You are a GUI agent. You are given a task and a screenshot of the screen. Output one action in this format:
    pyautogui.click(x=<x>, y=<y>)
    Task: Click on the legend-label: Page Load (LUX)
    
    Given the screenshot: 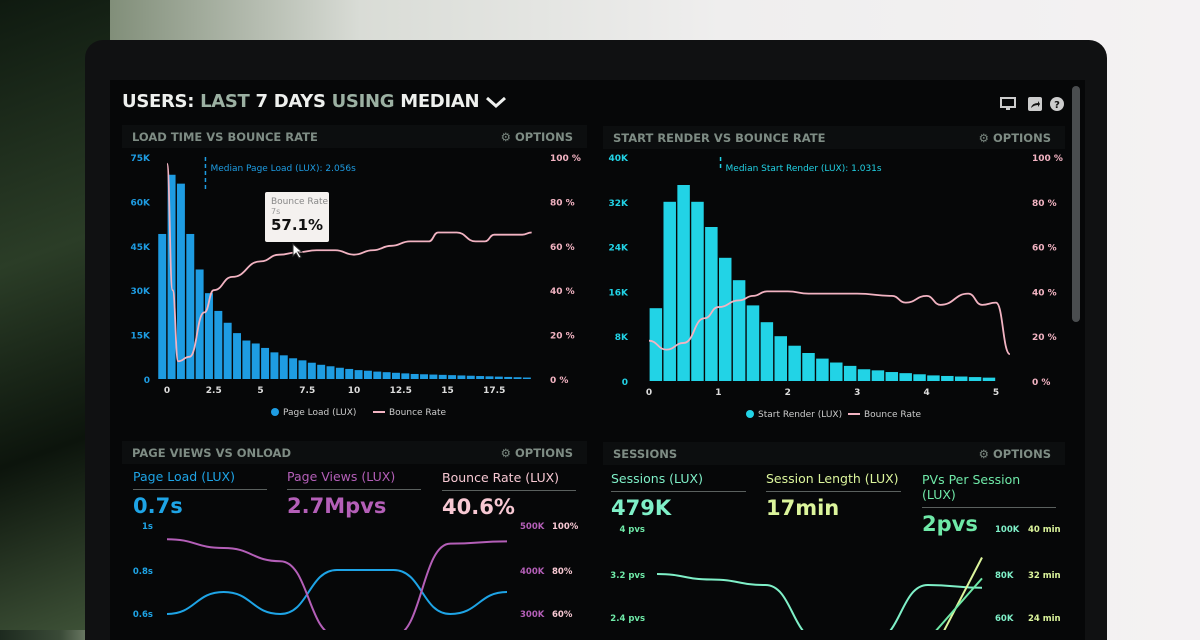 What is the action you would take?
    pyautogui.click(x=319, y=413)
    